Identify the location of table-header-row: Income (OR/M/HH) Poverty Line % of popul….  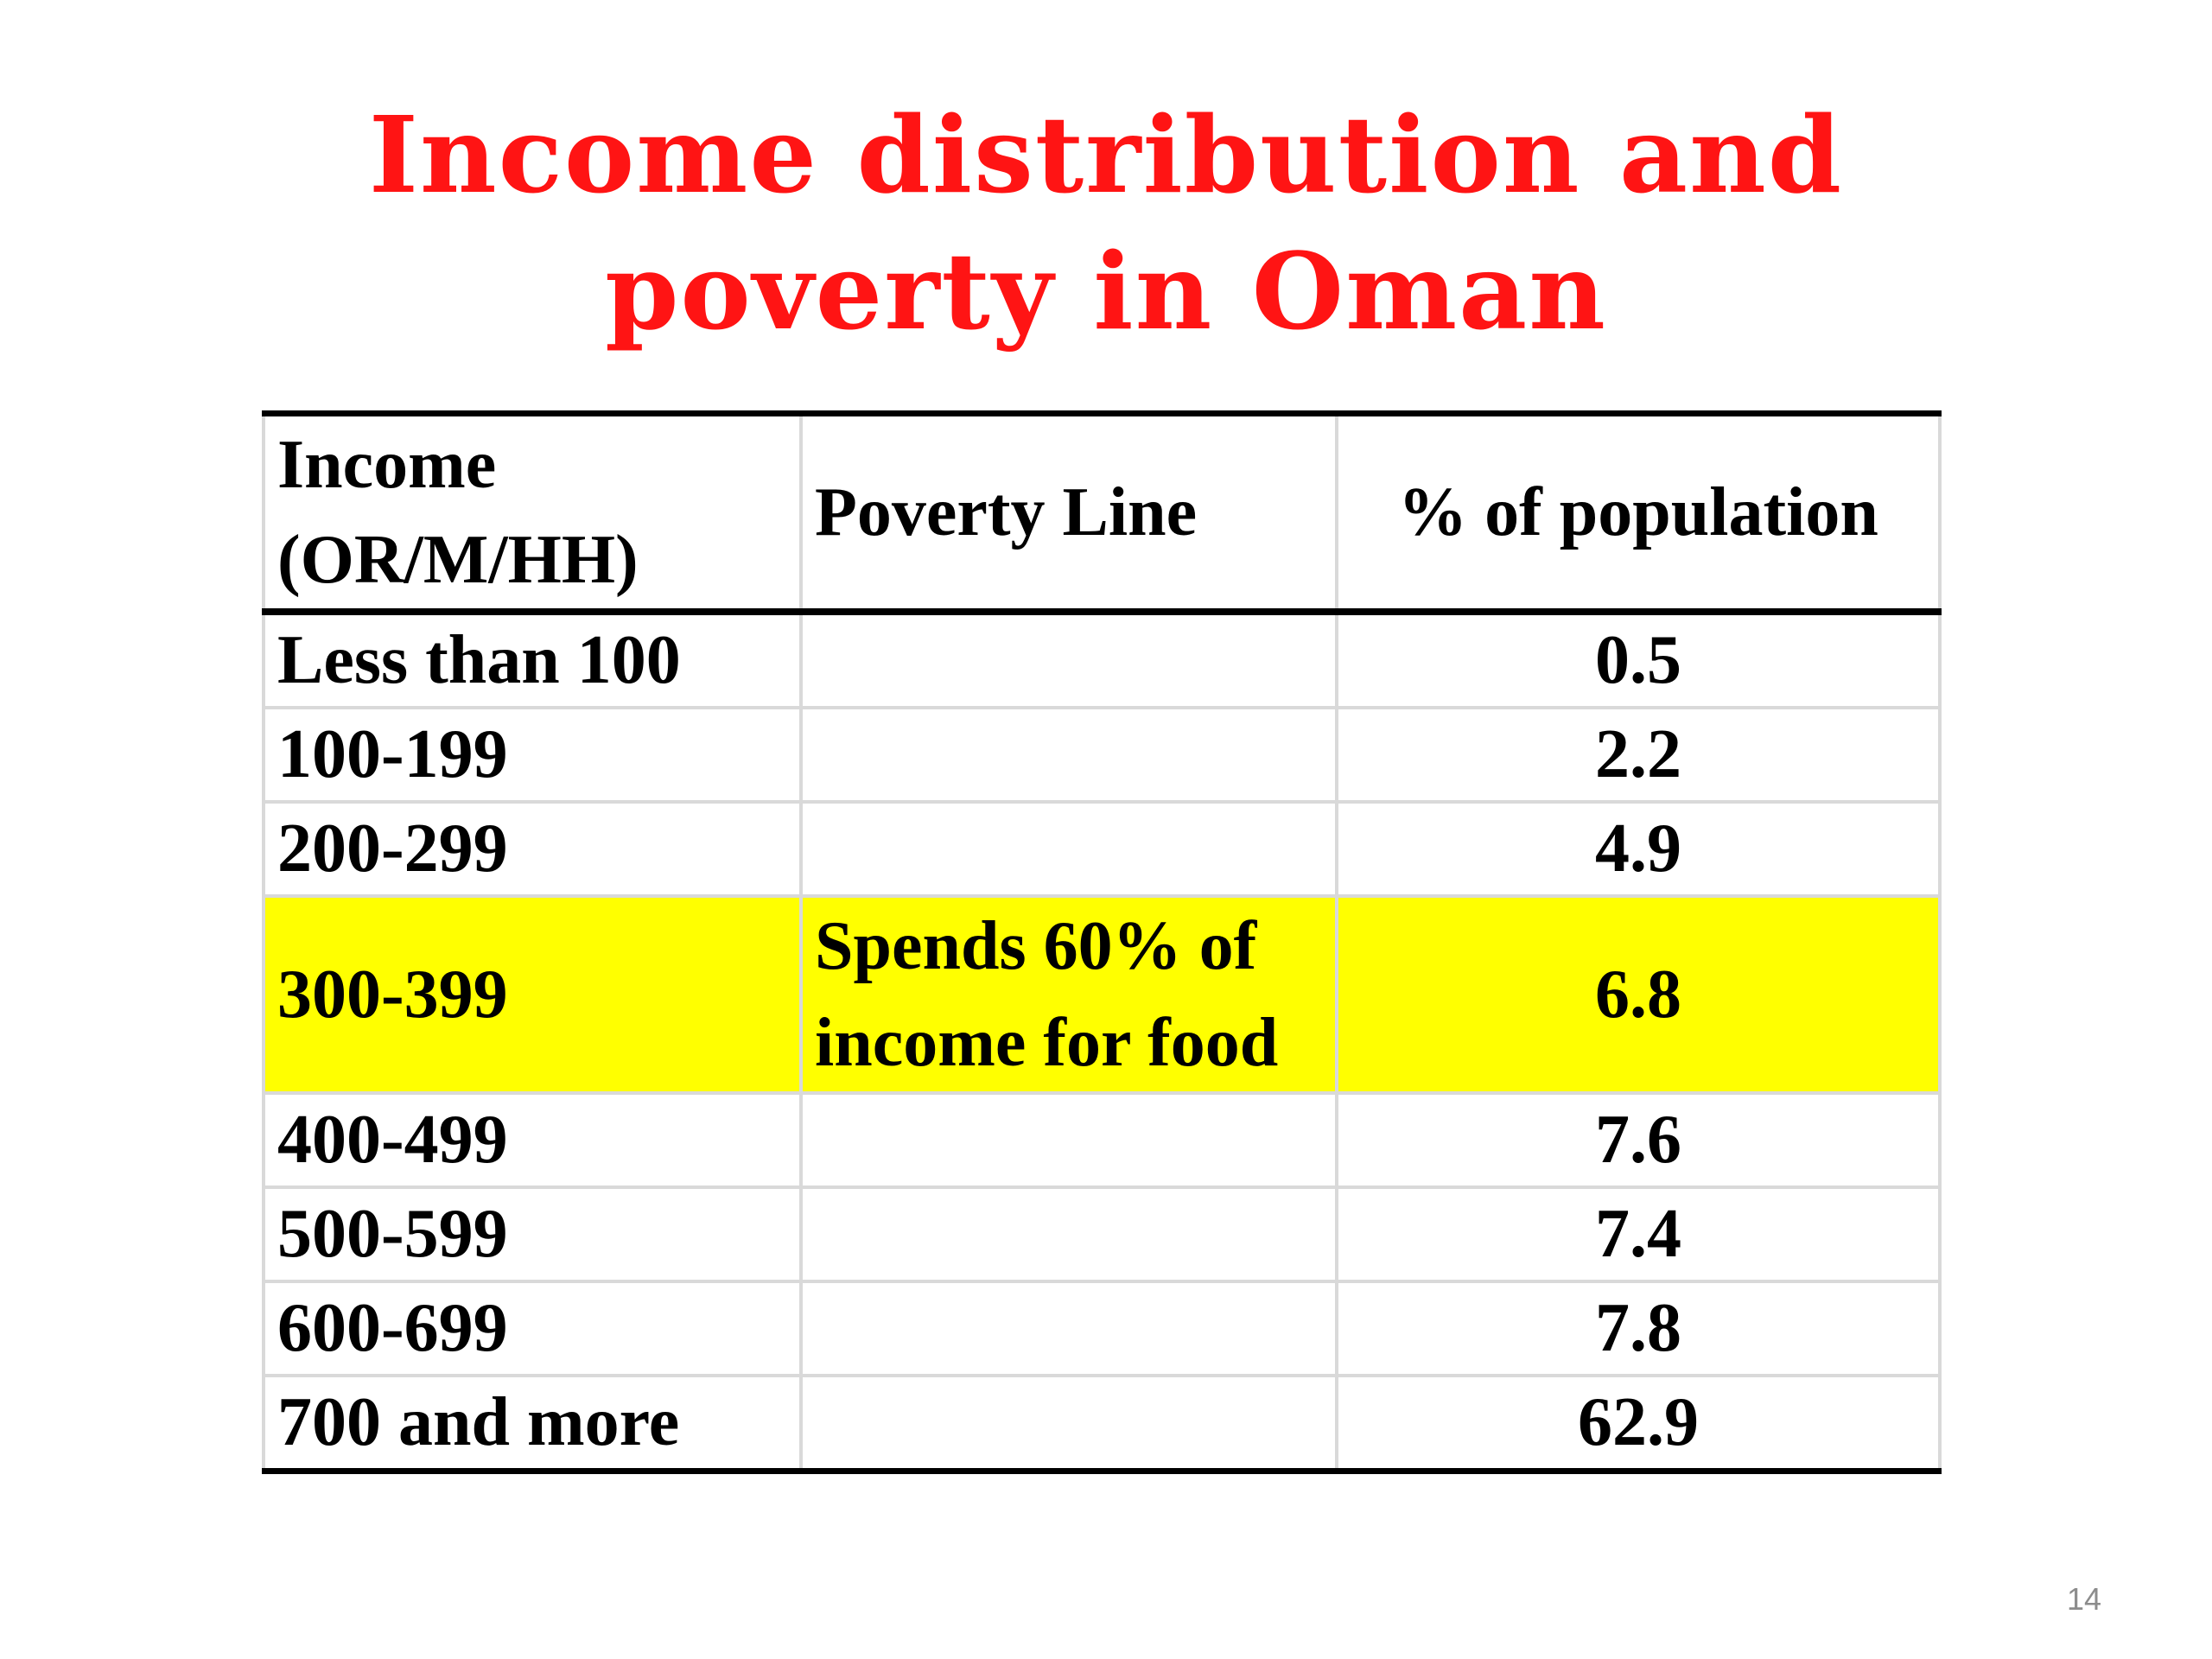
(1102, 514).